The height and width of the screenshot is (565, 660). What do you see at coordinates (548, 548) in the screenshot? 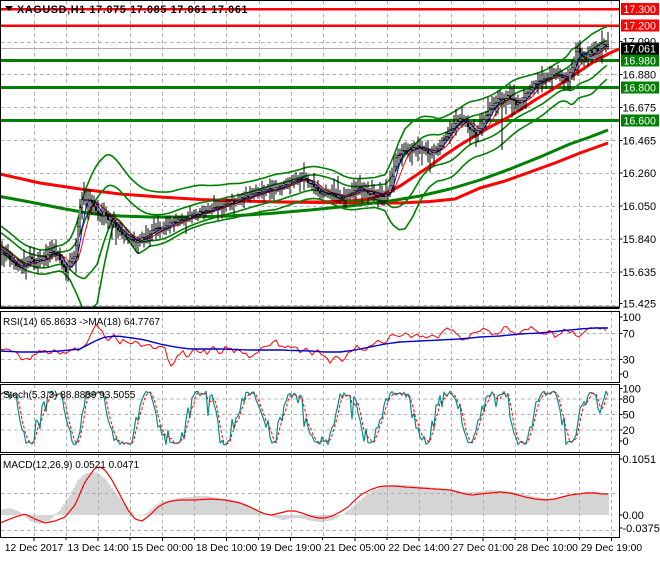
I see `svg-text: 28 Dec 10:00` at bounding box center [548, 548].